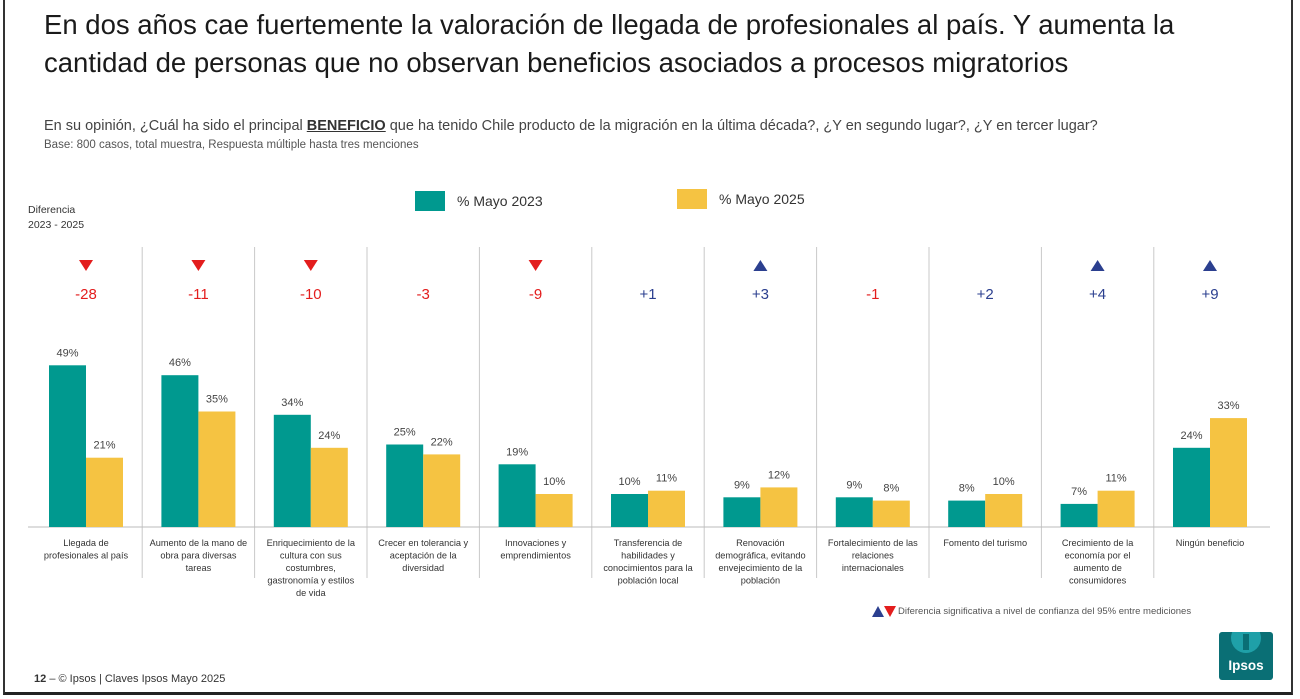 The image size is (1300, 699). I want to click on value-label-2025: 24%, so click(329, 436).